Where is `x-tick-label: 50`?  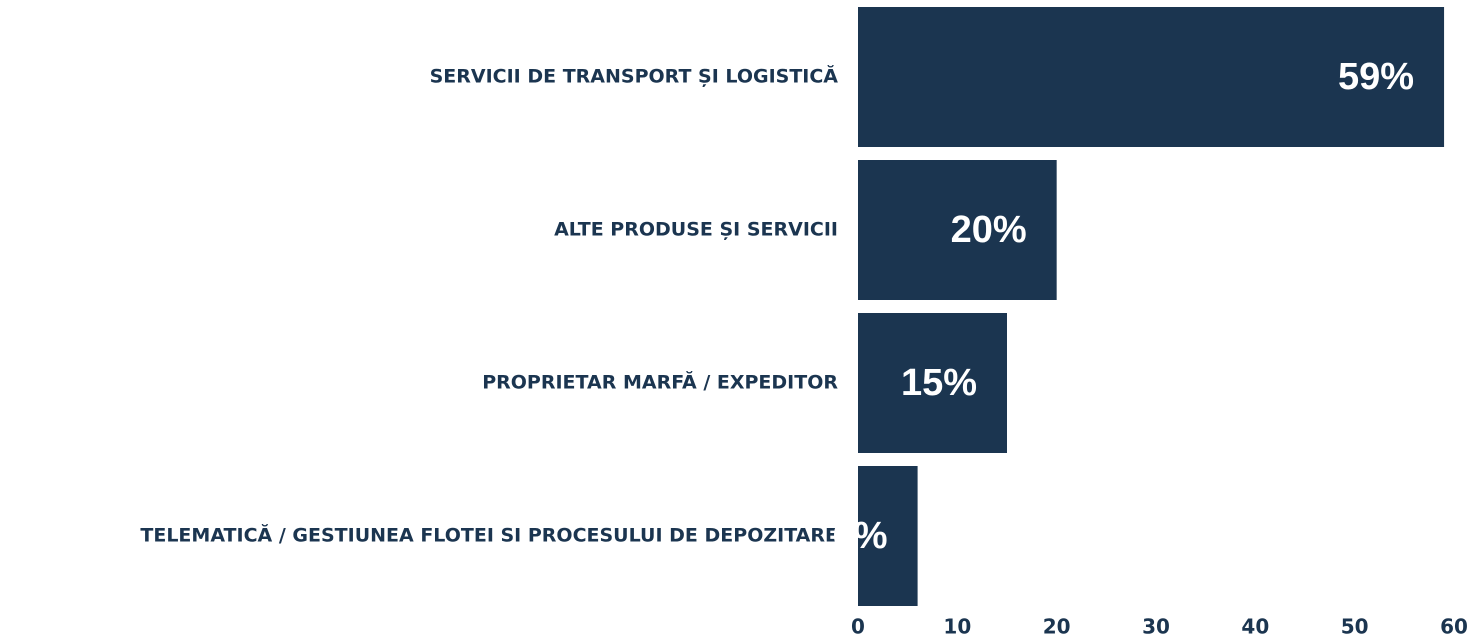 x-tick-label: 50 is located at coordinates (1355, 627).